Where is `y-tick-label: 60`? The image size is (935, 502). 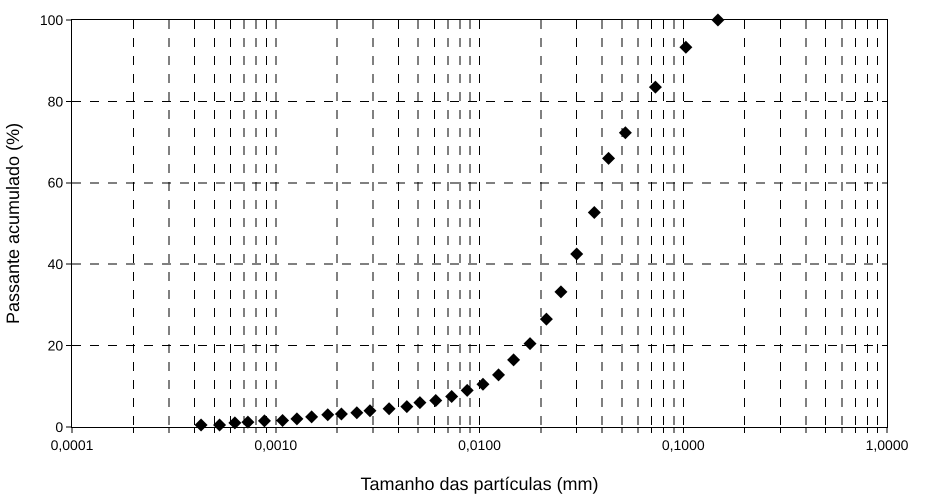
y-tick-label: 60 is located at coordinates (56, 182).